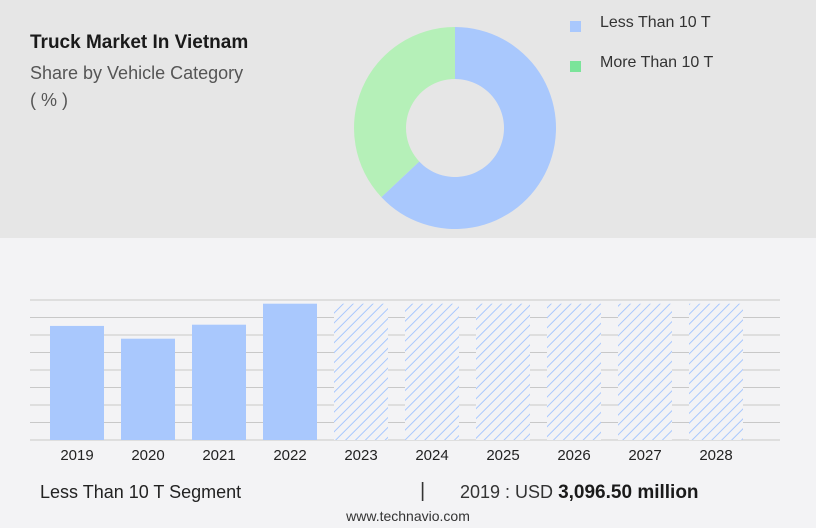 This screenshot has height=528, width=816. Describe the element at coordinates (575, 66) in the screenshot. I see `legend-swatch-more-than-10t` at that location.